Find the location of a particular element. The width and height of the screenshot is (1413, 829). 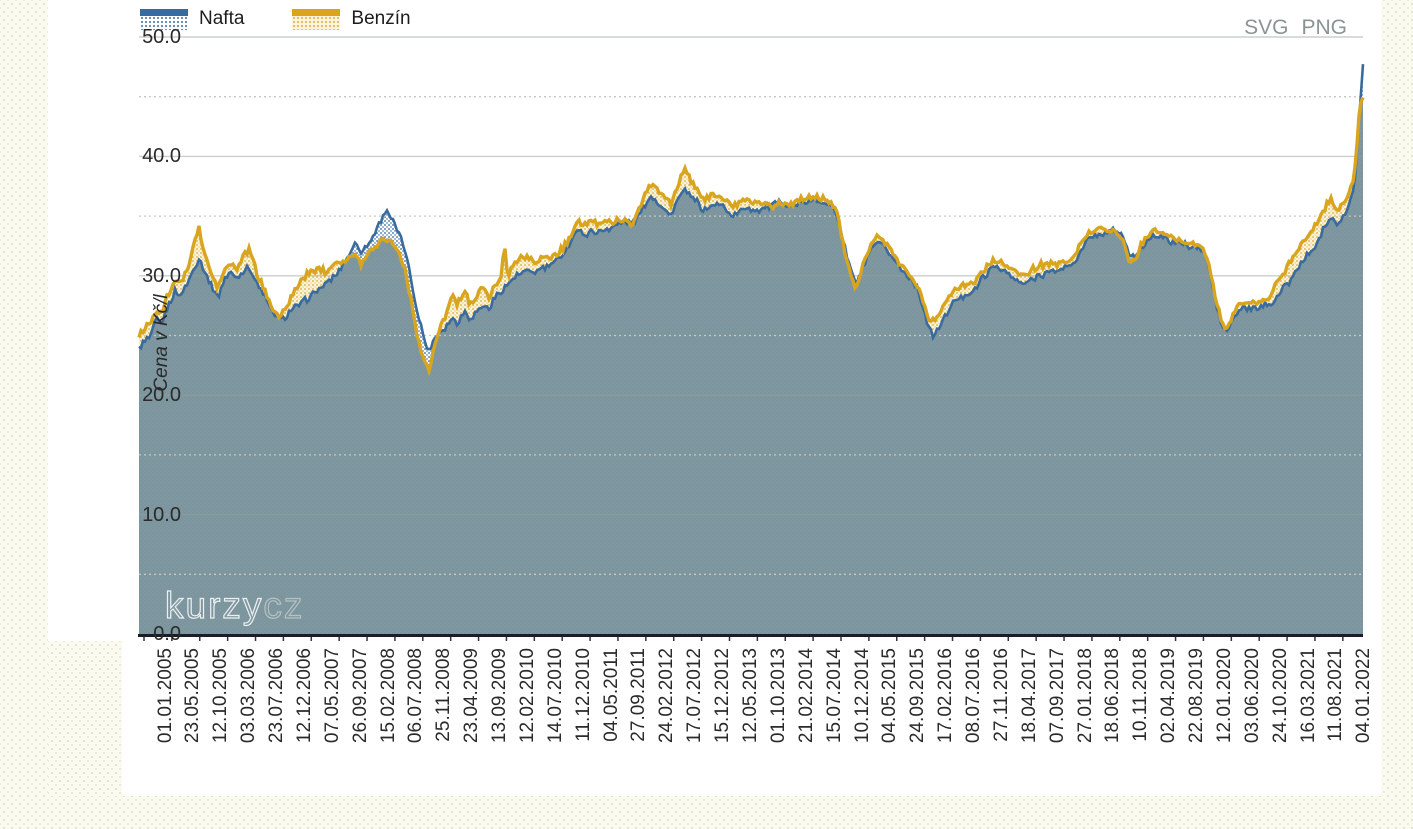

x-tick-label: 17.02.2016 is located at coordinates (946, 696).